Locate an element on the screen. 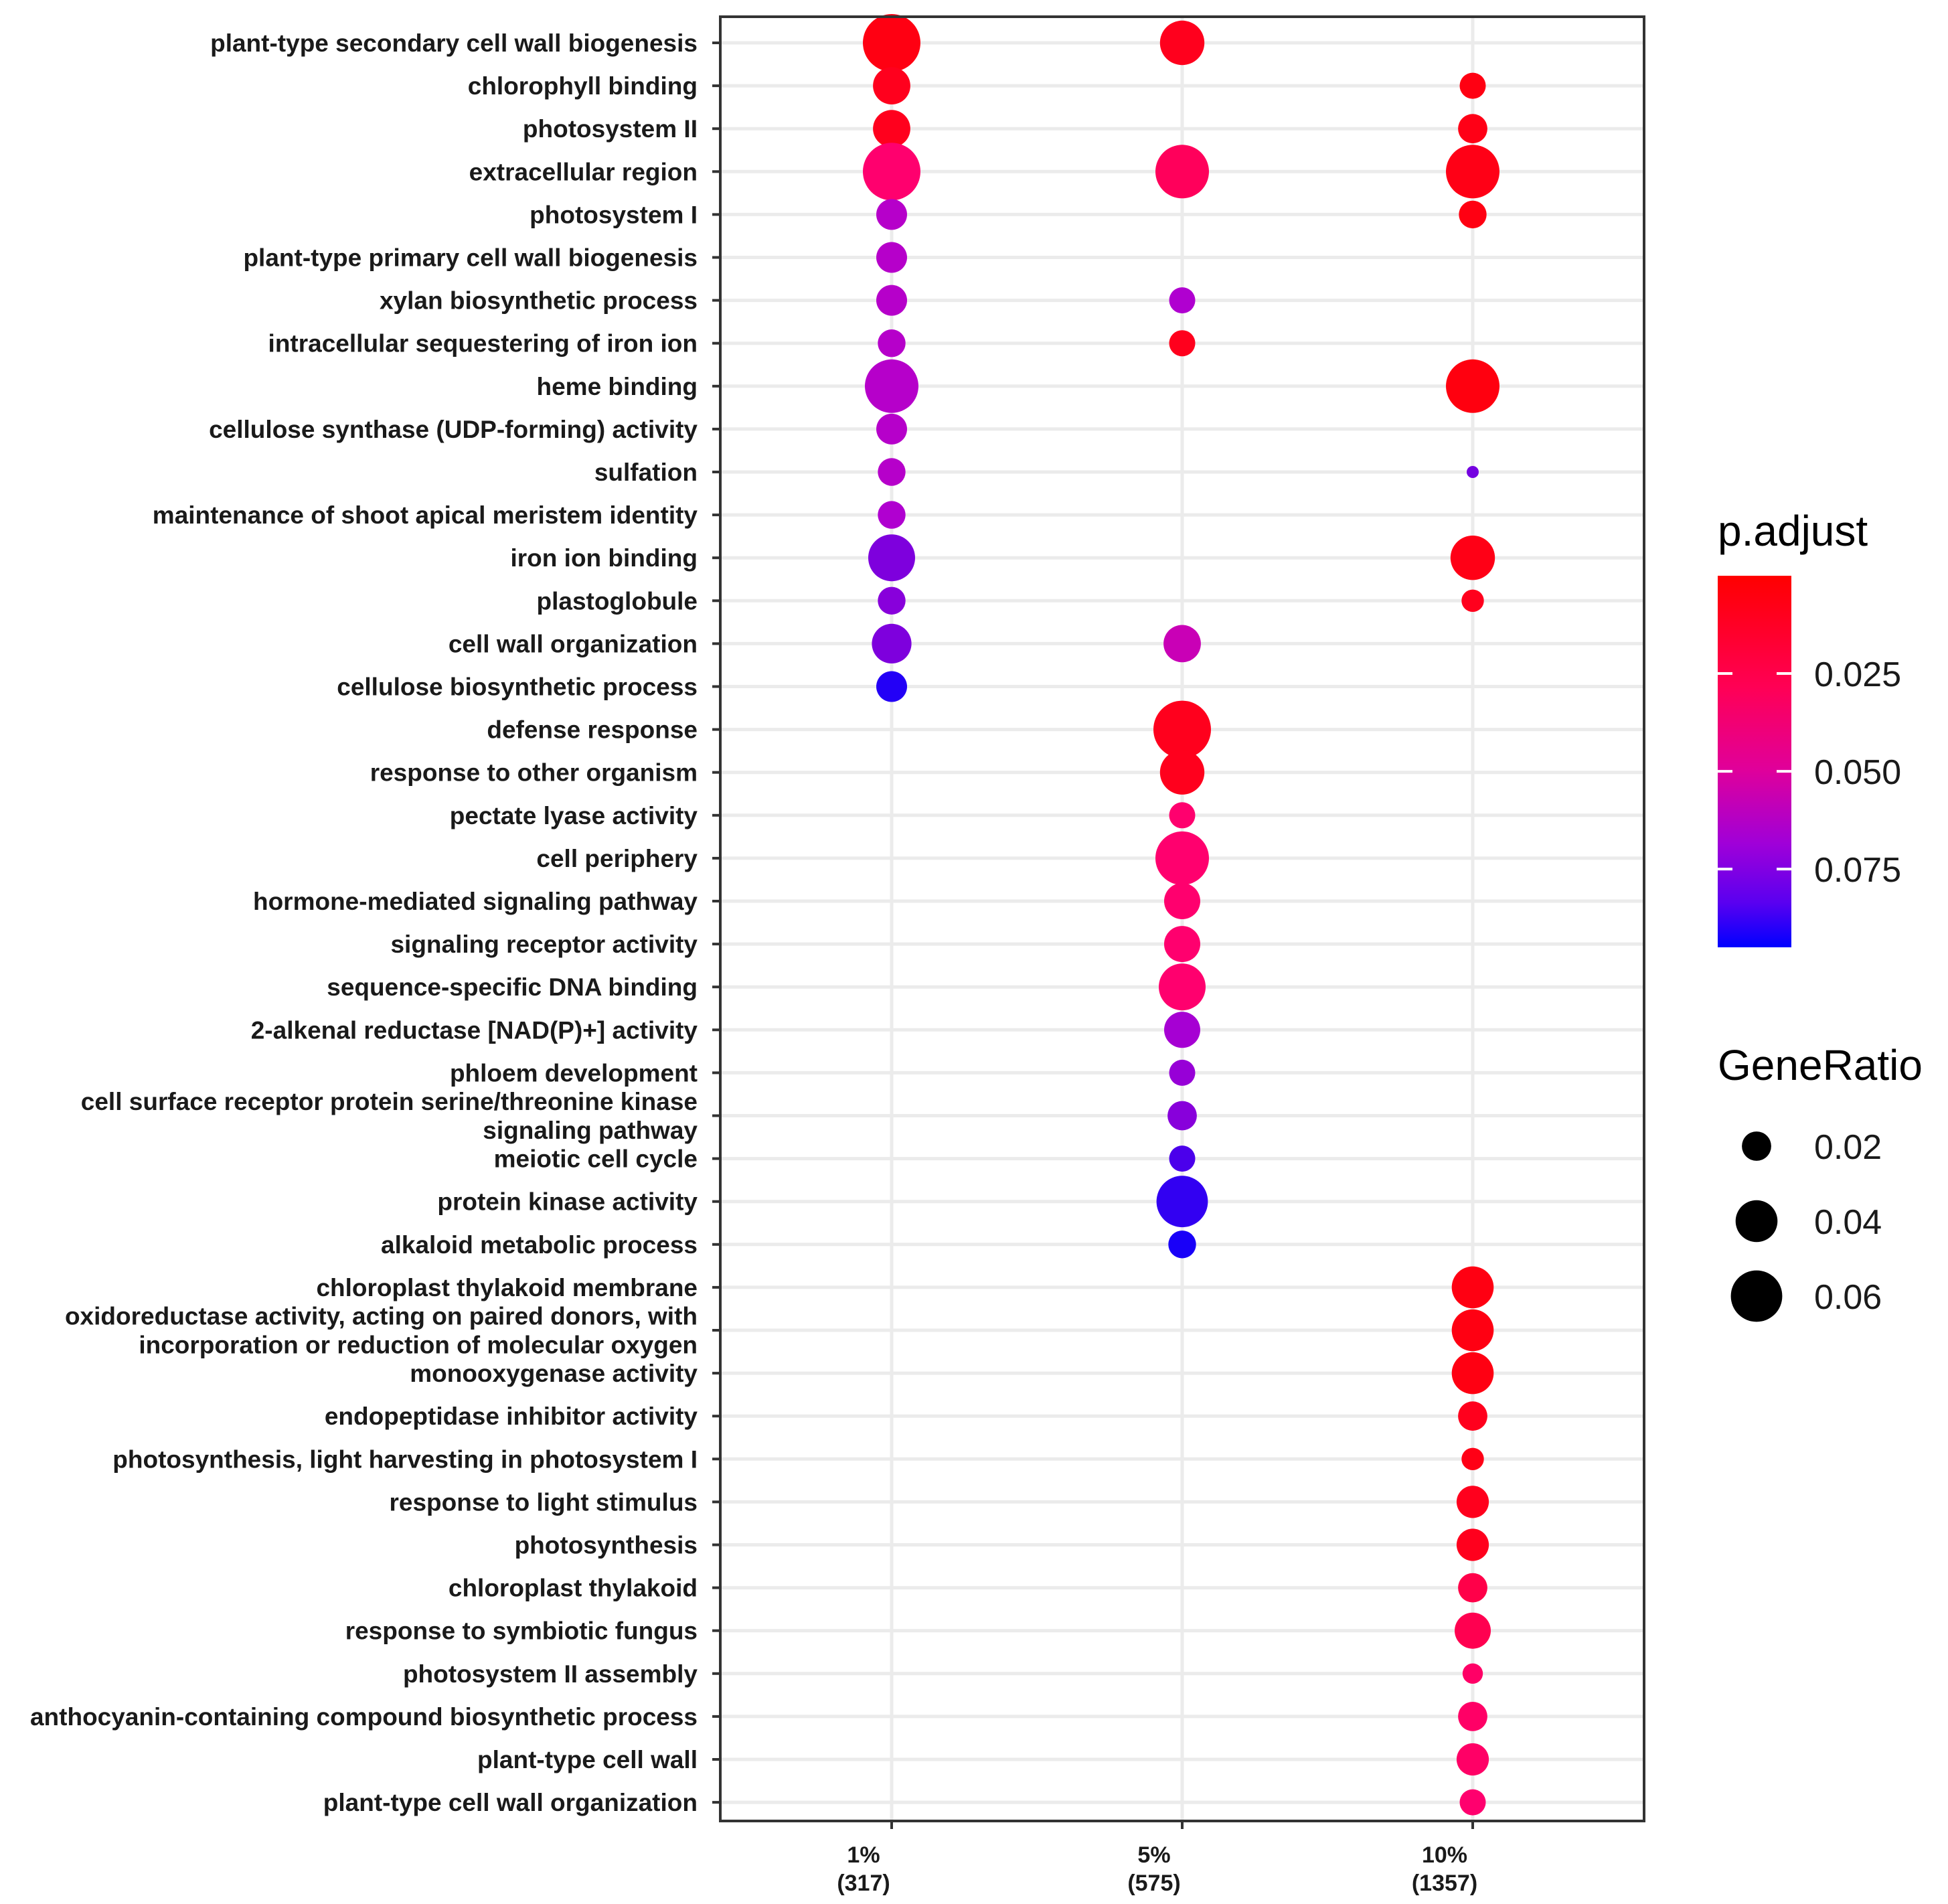  y-tick-label: meiotic cell cycle is located at coordinates (596, 1159).